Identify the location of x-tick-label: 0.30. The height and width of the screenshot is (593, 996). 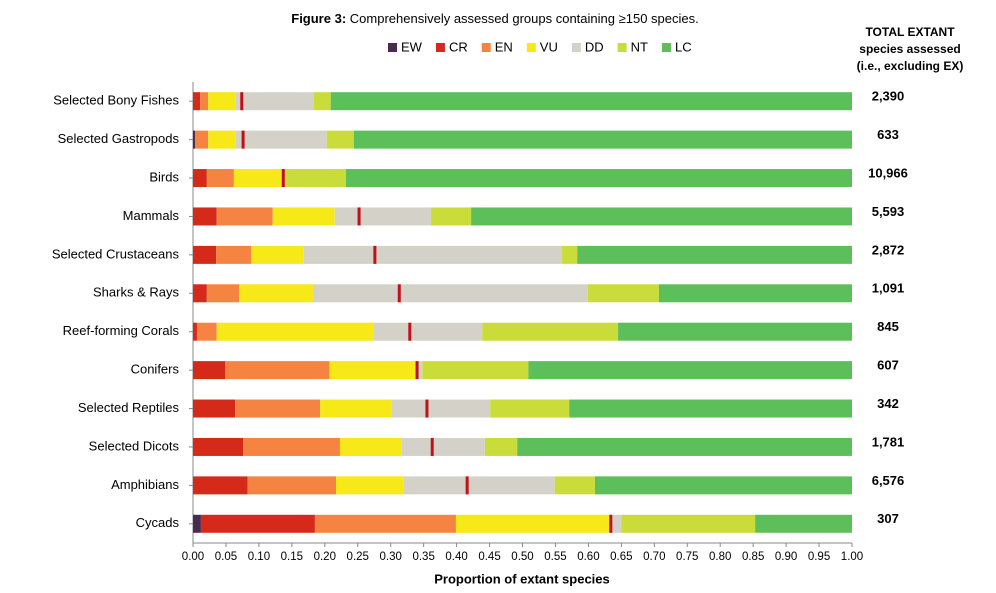
(391, 557).